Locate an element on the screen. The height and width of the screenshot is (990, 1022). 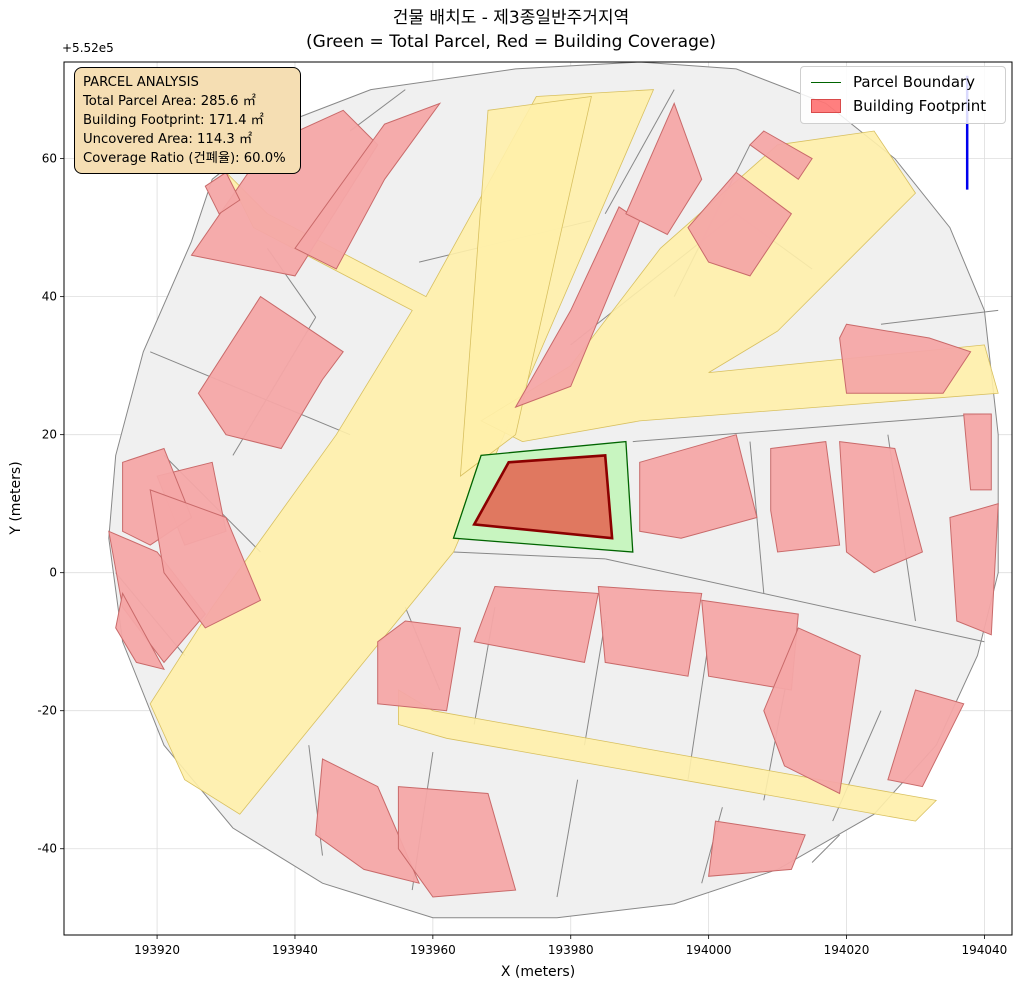
x-tick-label: 194020 is located at coordinates (847, 950).